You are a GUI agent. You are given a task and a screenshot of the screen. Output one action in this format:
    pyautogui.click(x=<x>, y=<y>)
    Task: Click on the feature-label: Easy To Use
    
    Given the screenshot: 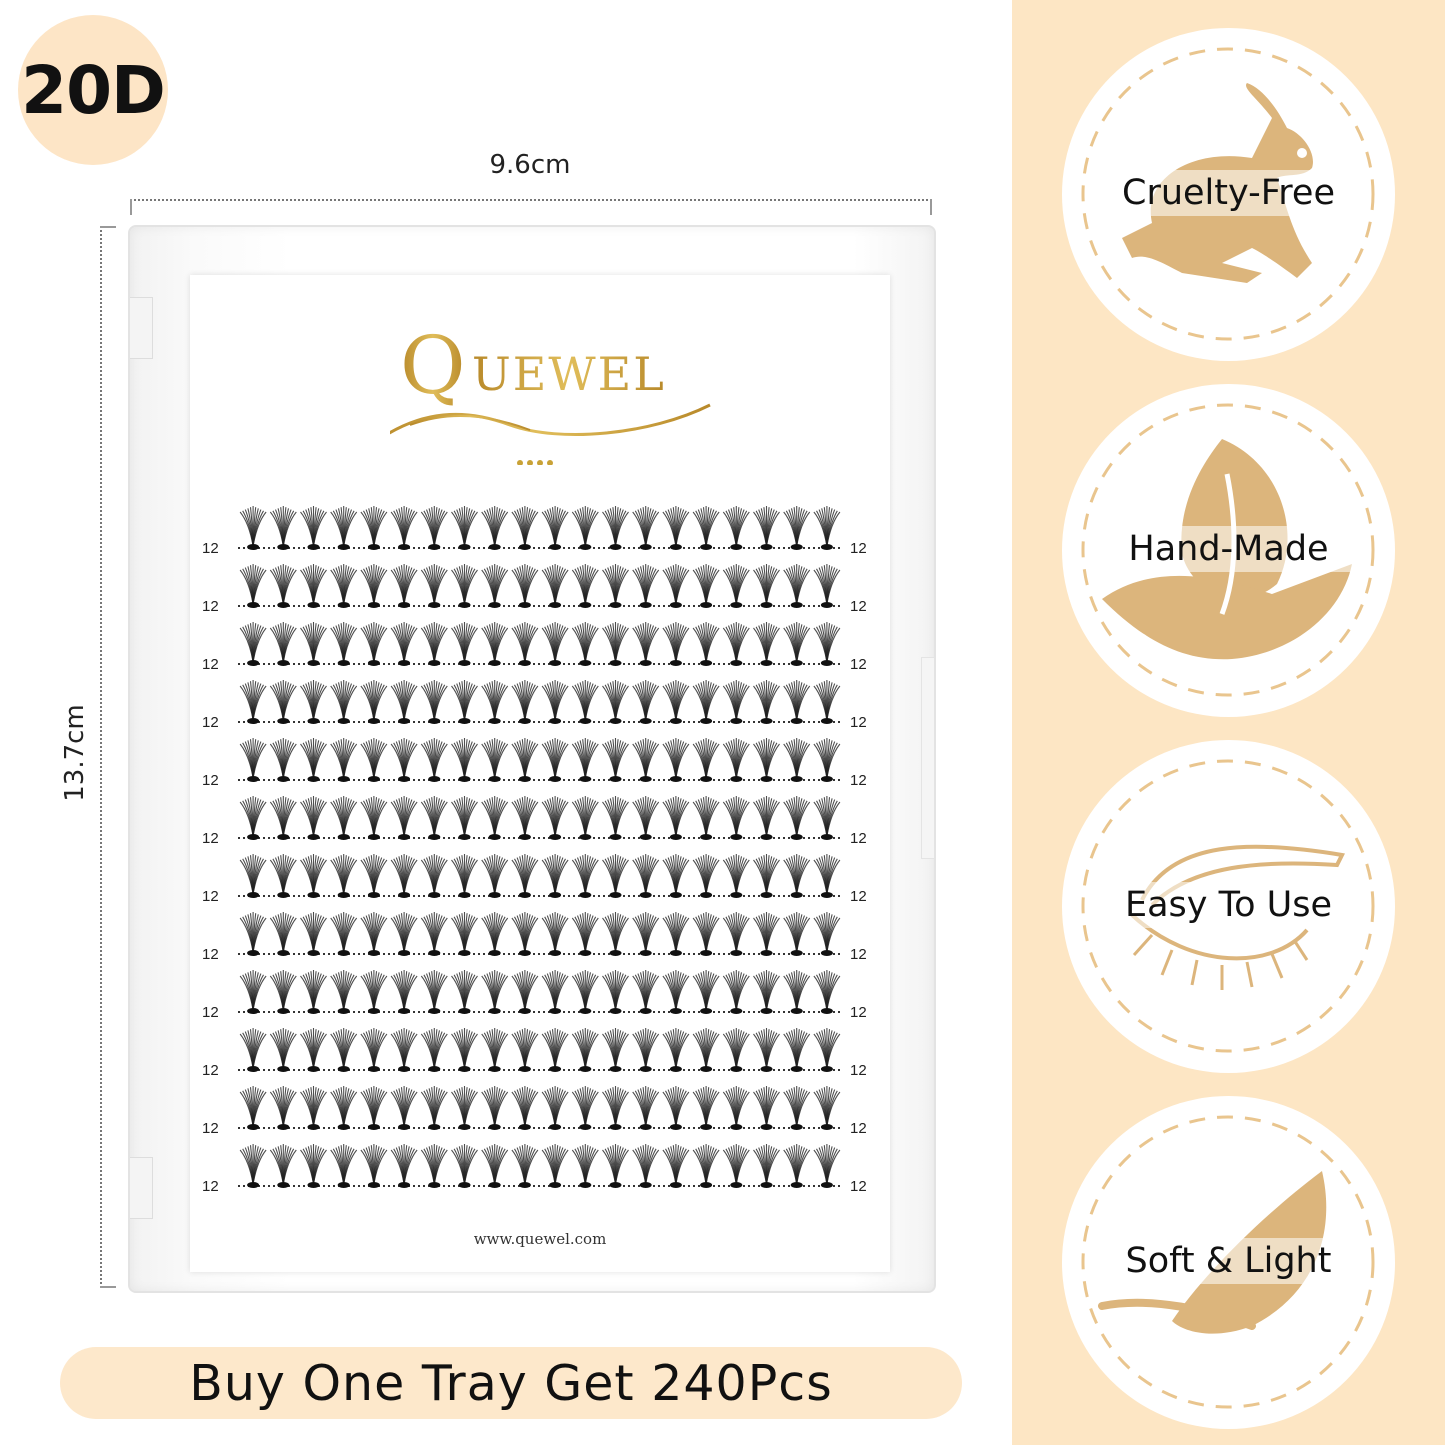 What is the action you would take?
    pyautogui.click(x=1228, y=905)
    